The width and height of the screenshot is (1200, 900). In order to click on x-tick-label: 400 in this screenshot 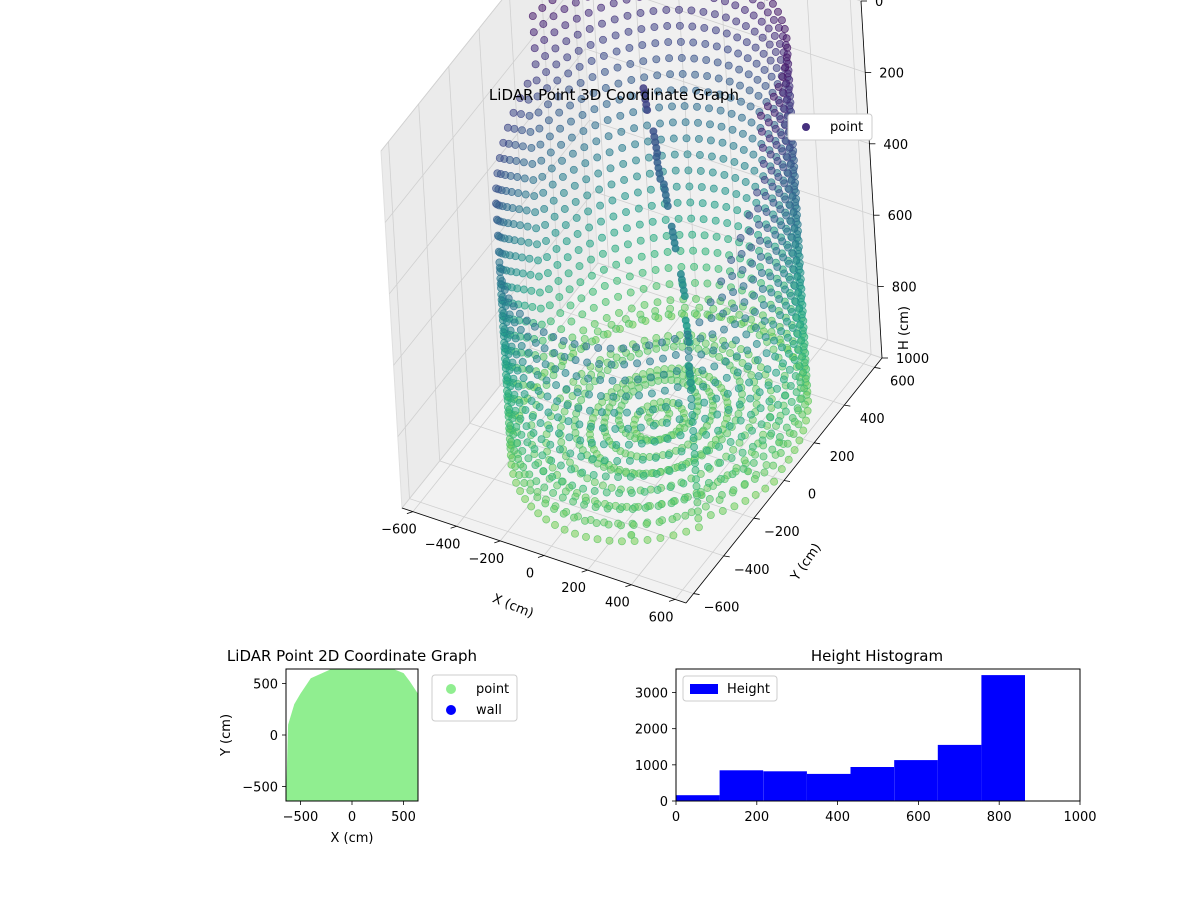, I will do `click(617, 603)`.